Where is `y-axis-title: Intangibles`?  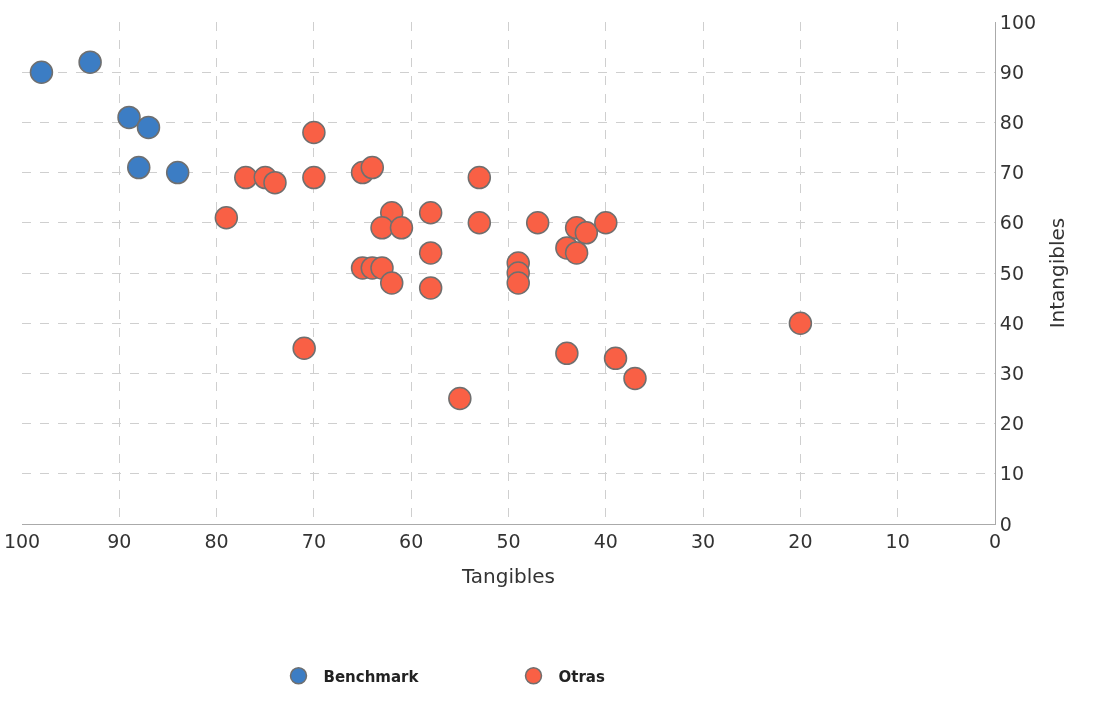 y-axis-title: Intangibles is located at coordinates (1056, 273).